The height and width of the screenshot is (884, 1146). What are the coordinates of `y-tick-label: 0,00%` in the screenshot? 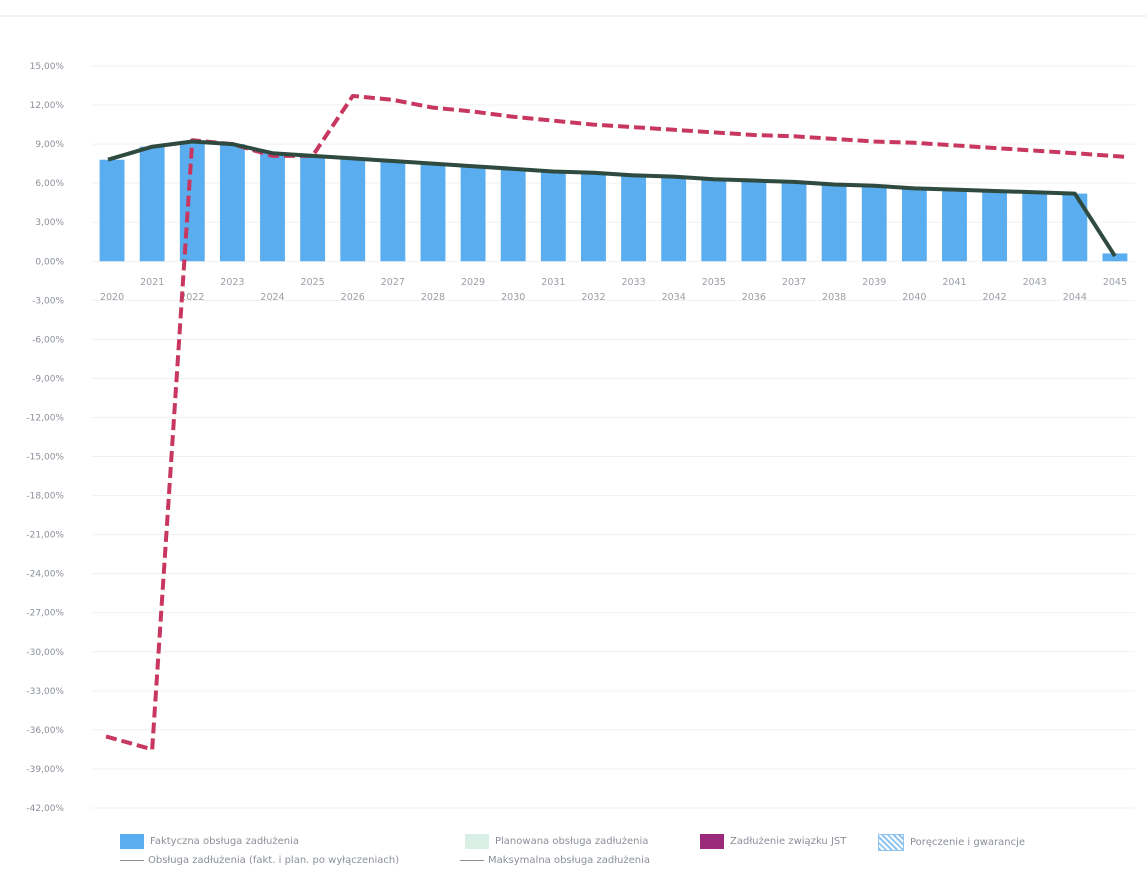 It's located at (49, 262).